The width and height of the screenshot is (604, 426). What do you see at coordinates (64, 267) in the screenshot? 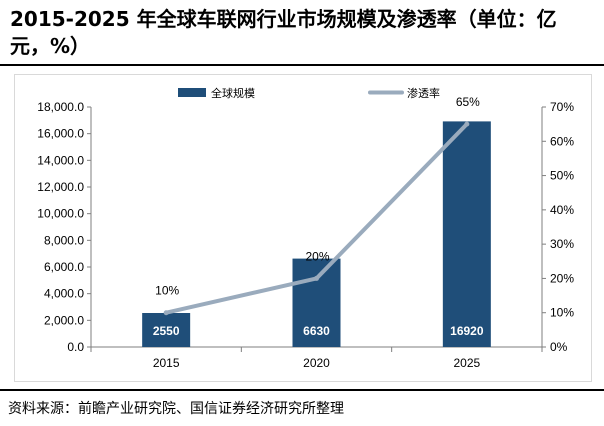
I see `left-tick-label: 6,000.0` at bounding box center [64, 267].